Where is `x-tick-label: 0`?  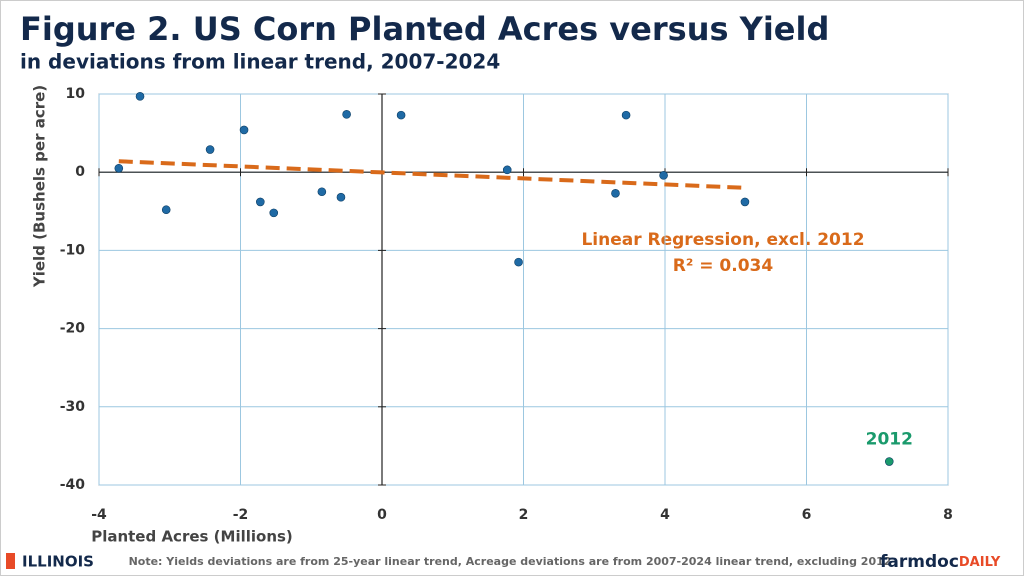 x-tick-label: 0 is located at coordinates (382, 515).